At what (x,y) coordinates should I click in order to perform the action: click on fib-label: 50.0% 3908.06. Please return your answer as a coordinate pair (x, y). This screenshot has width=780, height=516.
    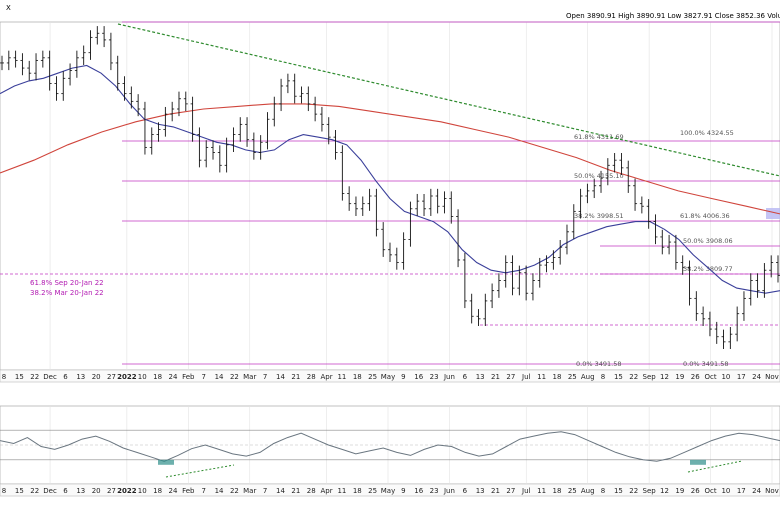
    Looking at the image, I should click on (708, 241).